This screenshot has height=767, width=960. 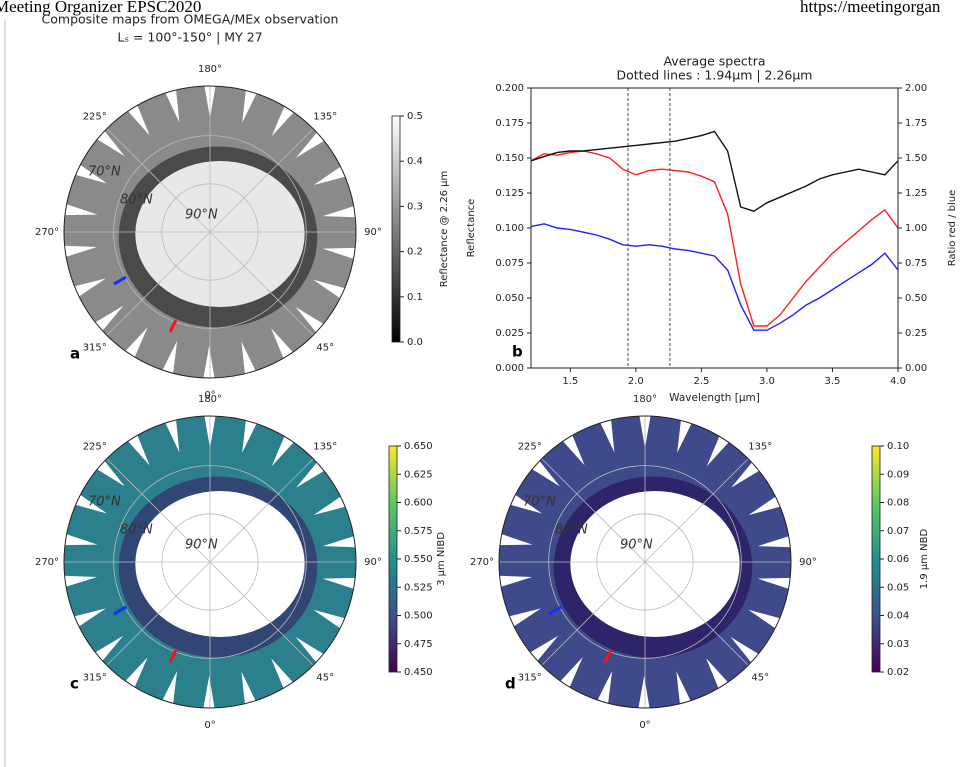 I want to click on y-tick-label: 0.000, so click(x=509, y=368).